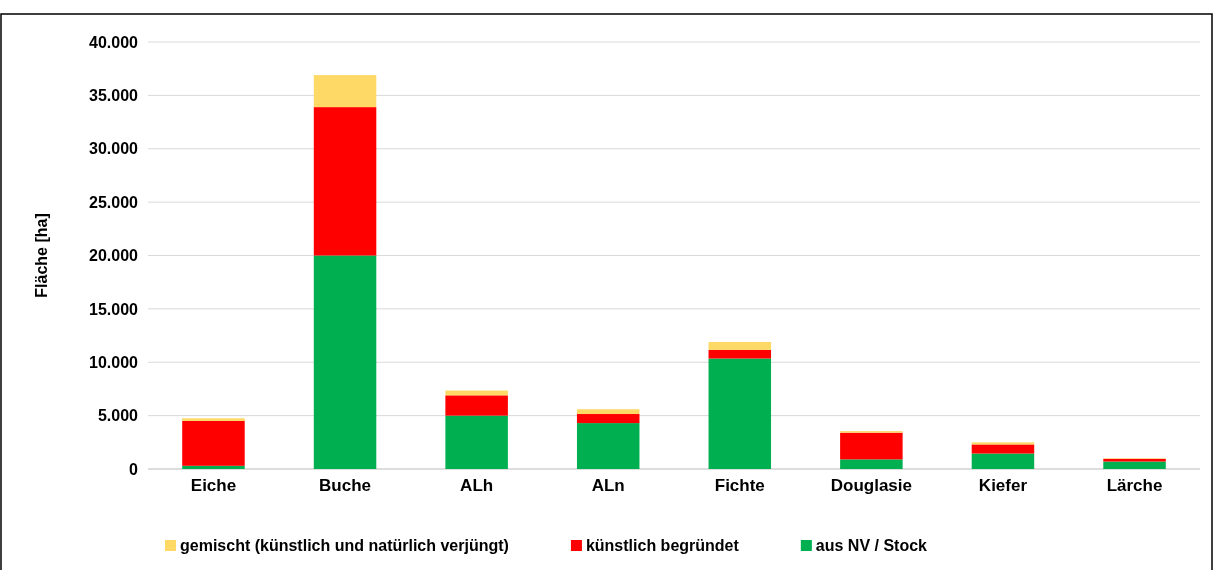 The width and height of the screenshot is (1213, 570). I want to click on y-tick-label: 10.000, so click(114, 362).